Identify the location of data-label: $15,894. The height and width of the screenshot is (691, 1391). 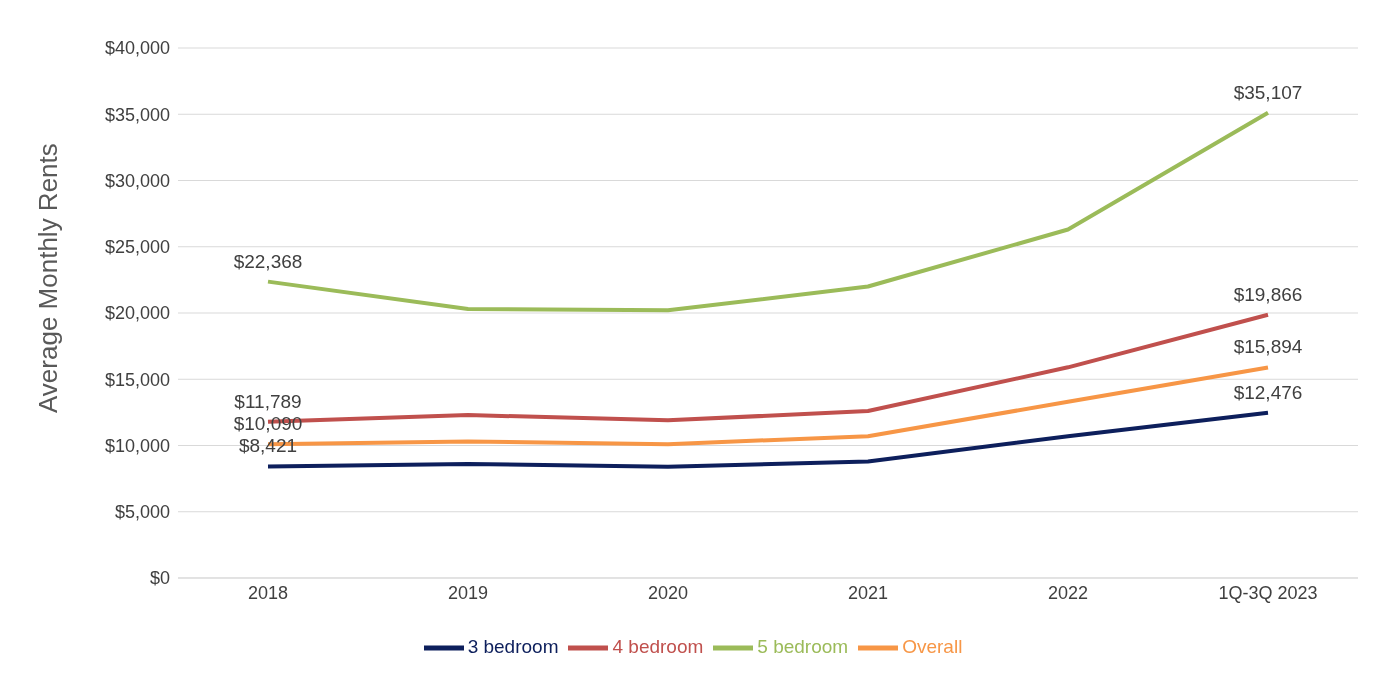
(1268, 347).